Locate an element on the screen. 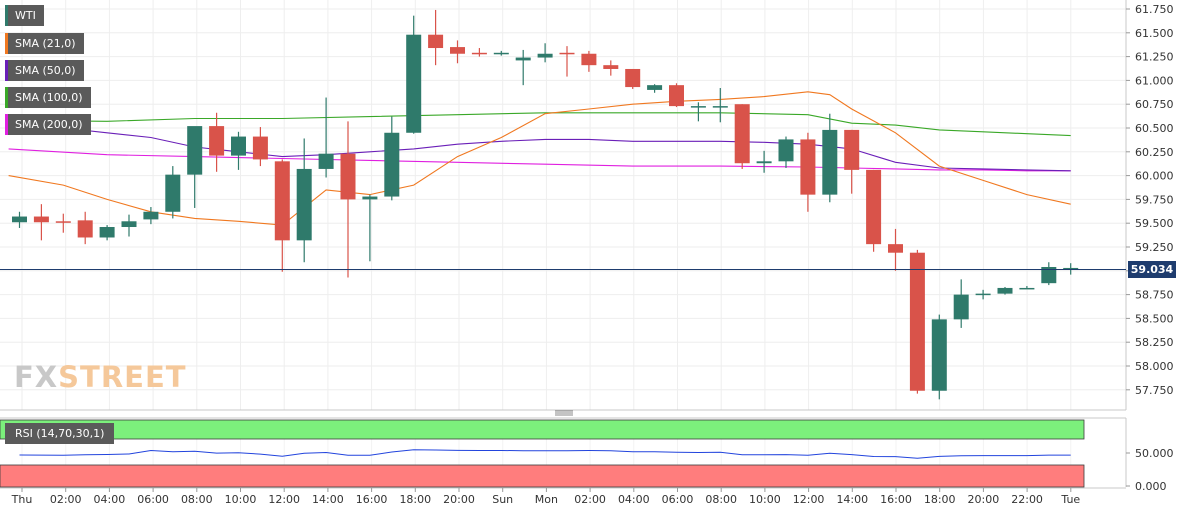 The image size is (1194, 513). legend-sma21: SMA (21,0) is located at coordinates (44, 43).